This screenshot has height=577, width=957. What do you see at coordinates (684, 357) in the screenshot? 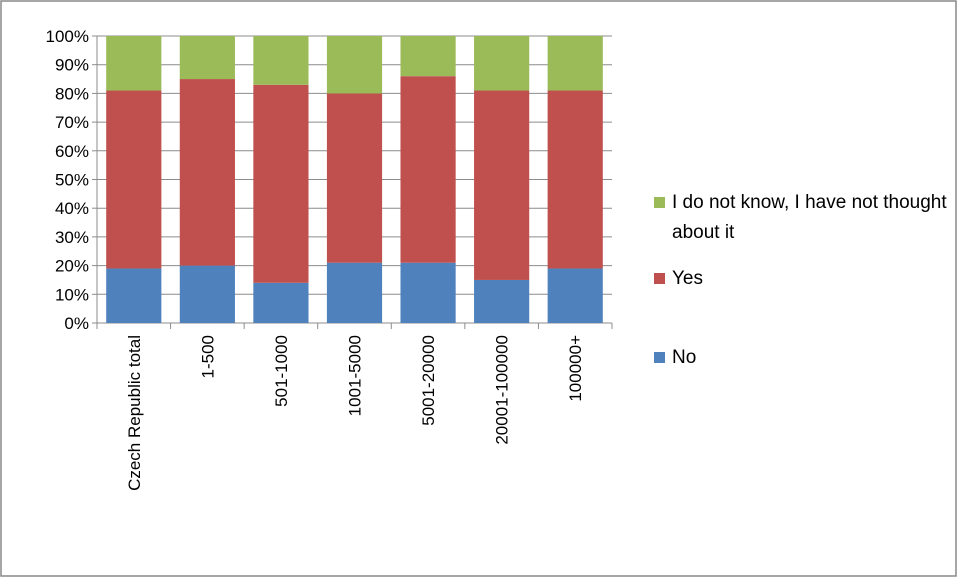
I see `legend-label: No` at bounding box center [684, 357].